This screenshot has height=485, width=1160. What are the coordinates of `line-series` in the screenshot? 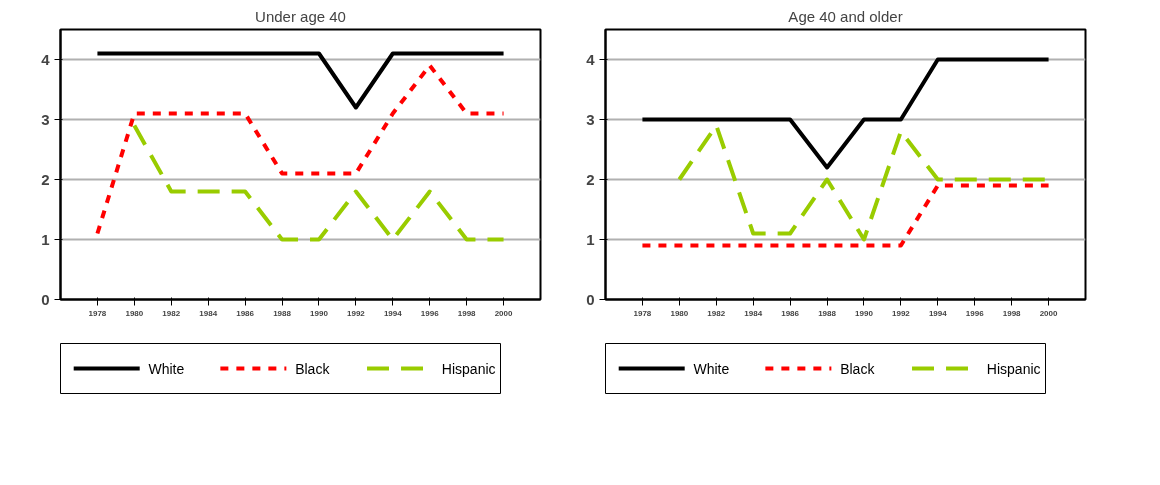 It's located at (300, 149).